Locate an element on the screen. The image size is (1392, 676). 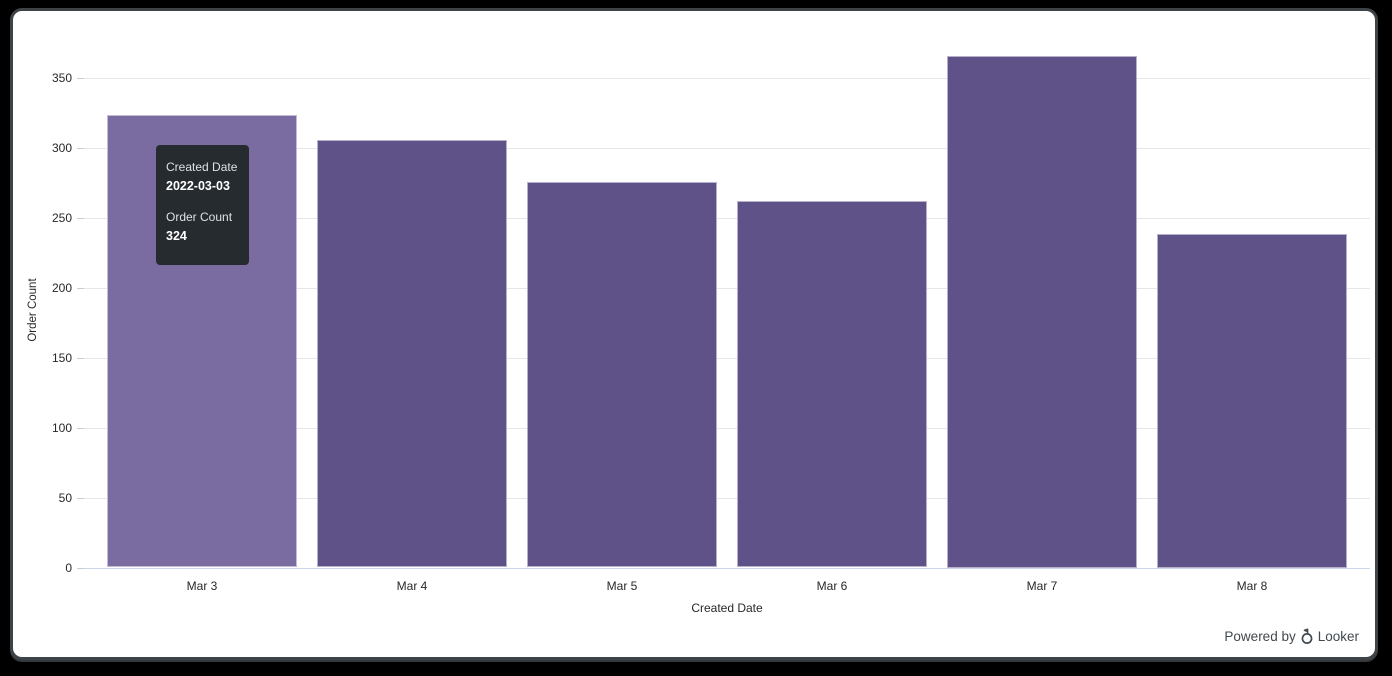
y-tick-label-350: 350 is located at coordinates (61, 78).